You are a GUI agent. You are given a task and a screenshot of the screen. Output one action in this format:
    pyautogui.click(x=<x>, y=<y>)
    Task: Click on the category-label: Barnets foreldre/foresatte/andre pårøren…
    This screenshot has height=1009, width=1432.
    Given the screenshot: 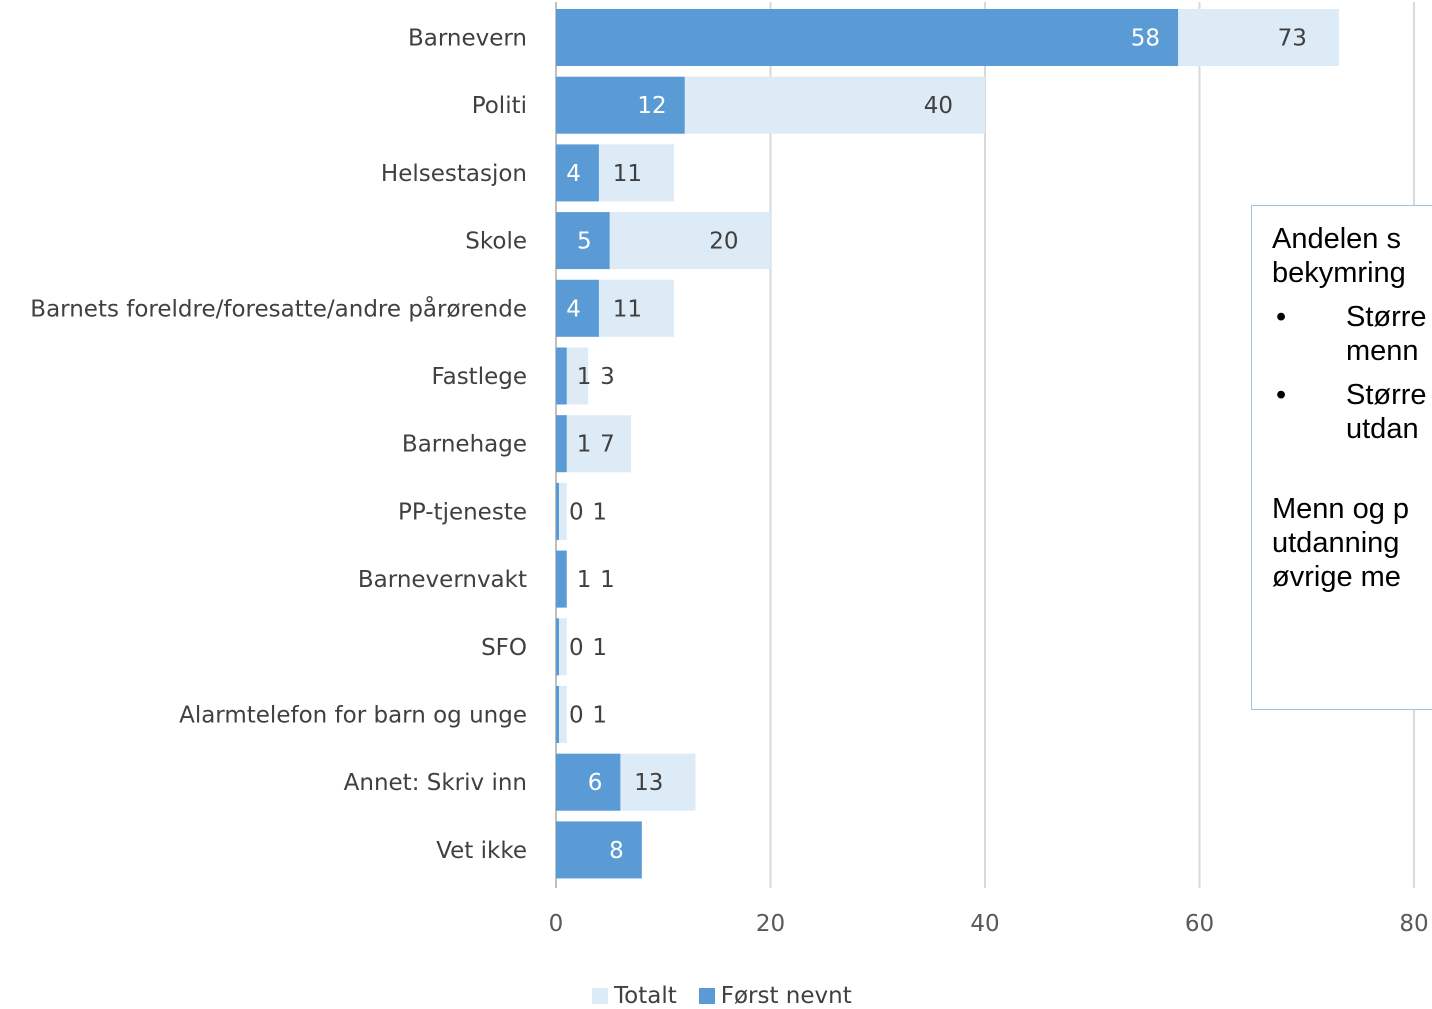 What is the action you would take?
    pyautogui.click(x=278, y=308)
    